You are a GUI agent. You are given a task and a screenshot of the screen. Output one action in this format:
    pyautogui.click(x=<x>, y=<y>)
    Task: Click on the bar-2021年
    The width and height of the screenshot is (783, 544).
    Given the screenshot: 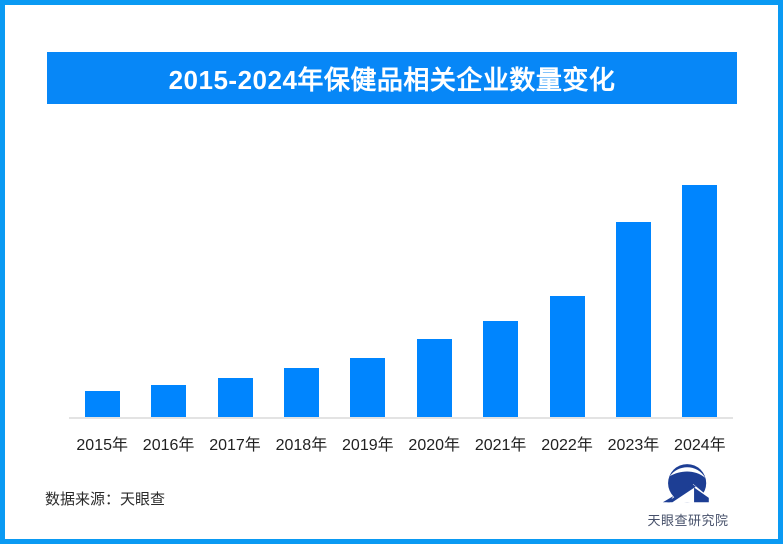 What is the action you would take?
    pyautogui.click(x=501, y=369)
    